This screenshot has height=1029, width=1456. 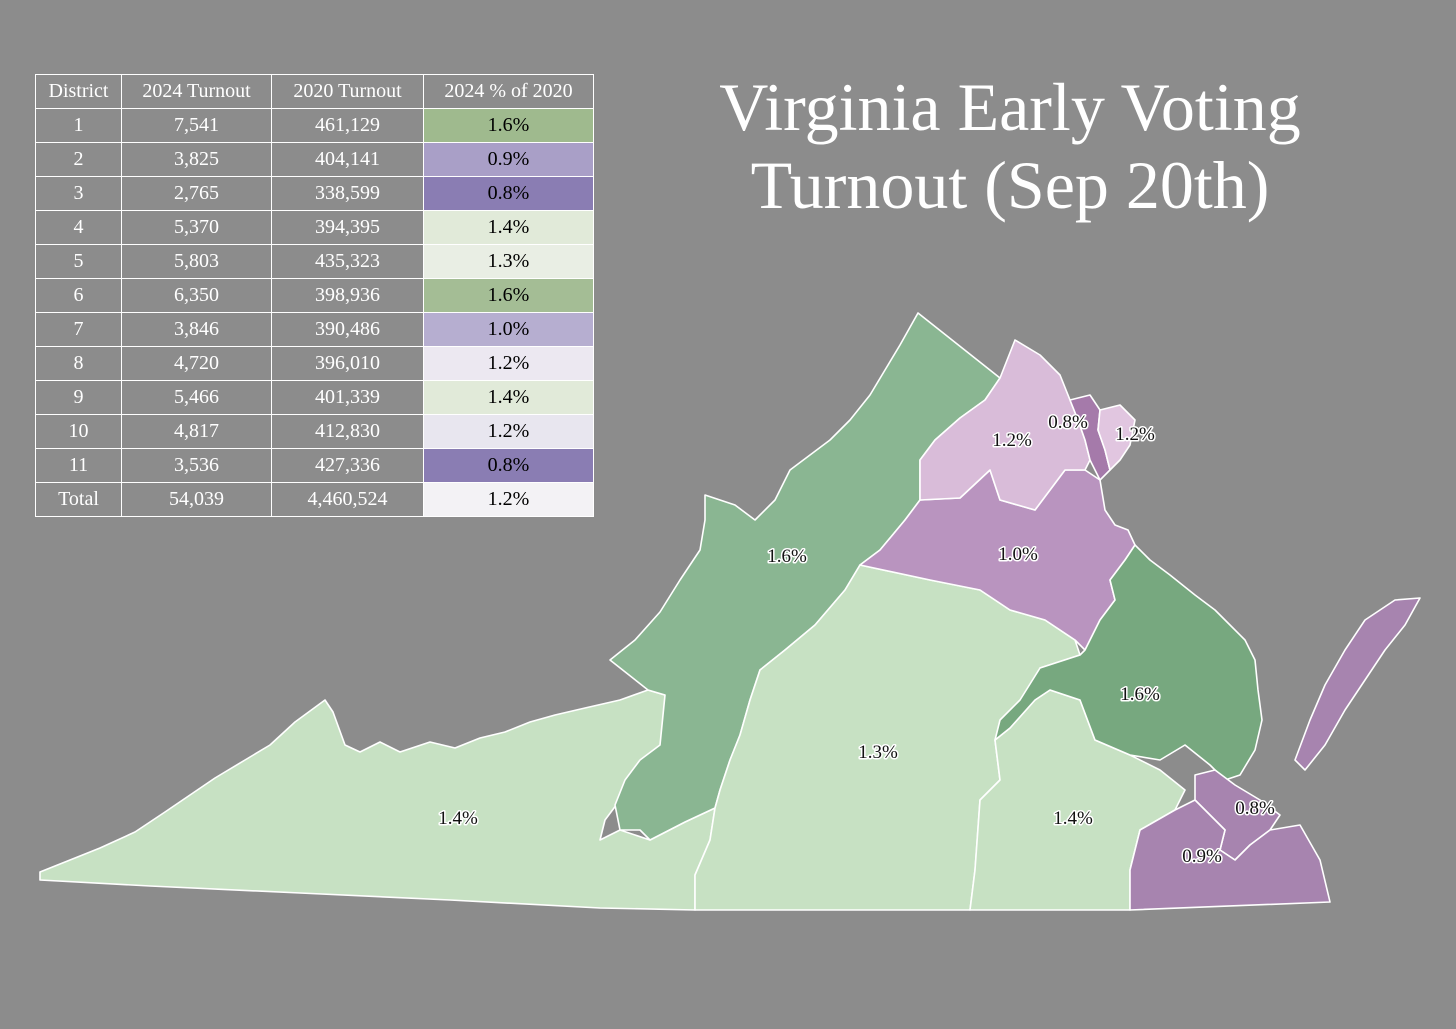 I want to click on turnout-2020-cell: 412,830, so click(x=347, y=431).